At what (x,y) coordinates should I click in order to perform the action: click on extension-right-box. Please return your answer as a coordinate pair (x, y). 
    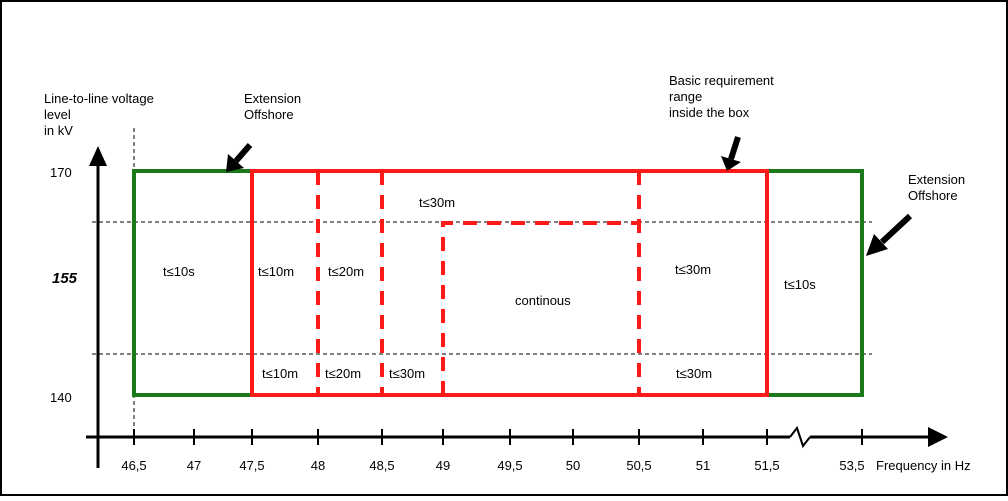
    Looking at the image, I should click on (815, 283).